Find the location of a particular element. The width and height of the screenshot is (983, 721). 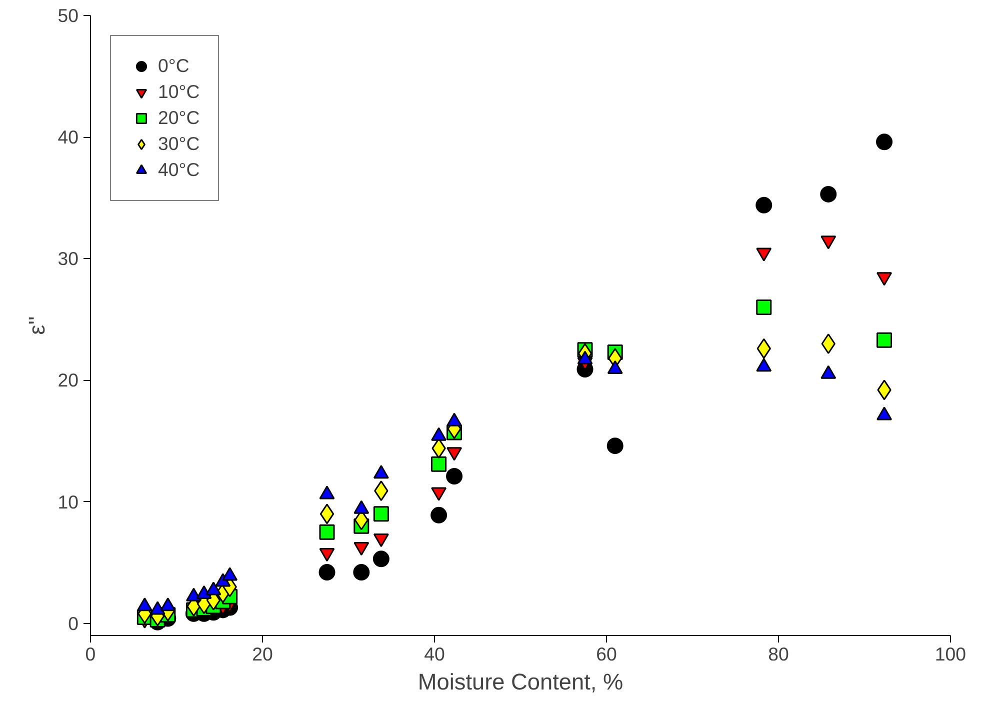

legend-label: 10°C is located at coordinates (179, 92).